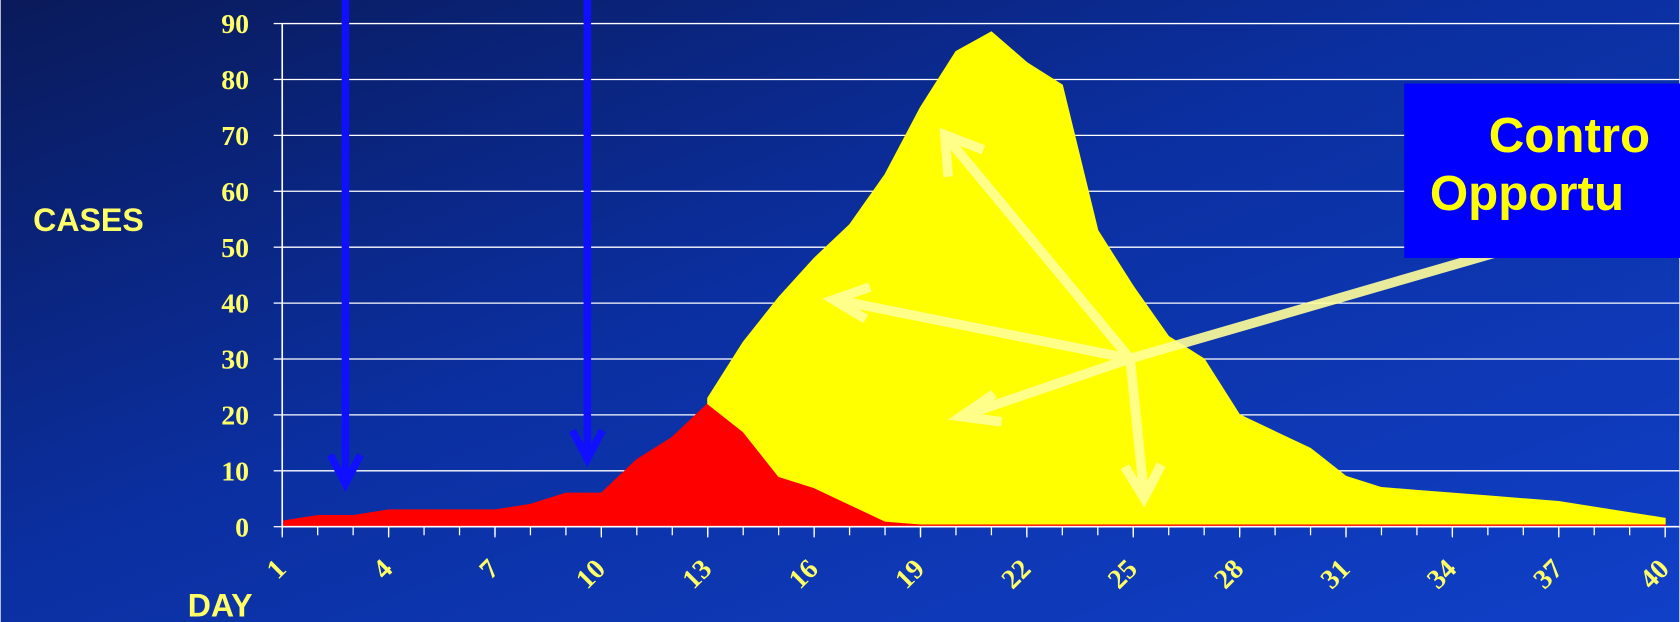  I want to click on y-axis-label: CASES, so click(88, 220).